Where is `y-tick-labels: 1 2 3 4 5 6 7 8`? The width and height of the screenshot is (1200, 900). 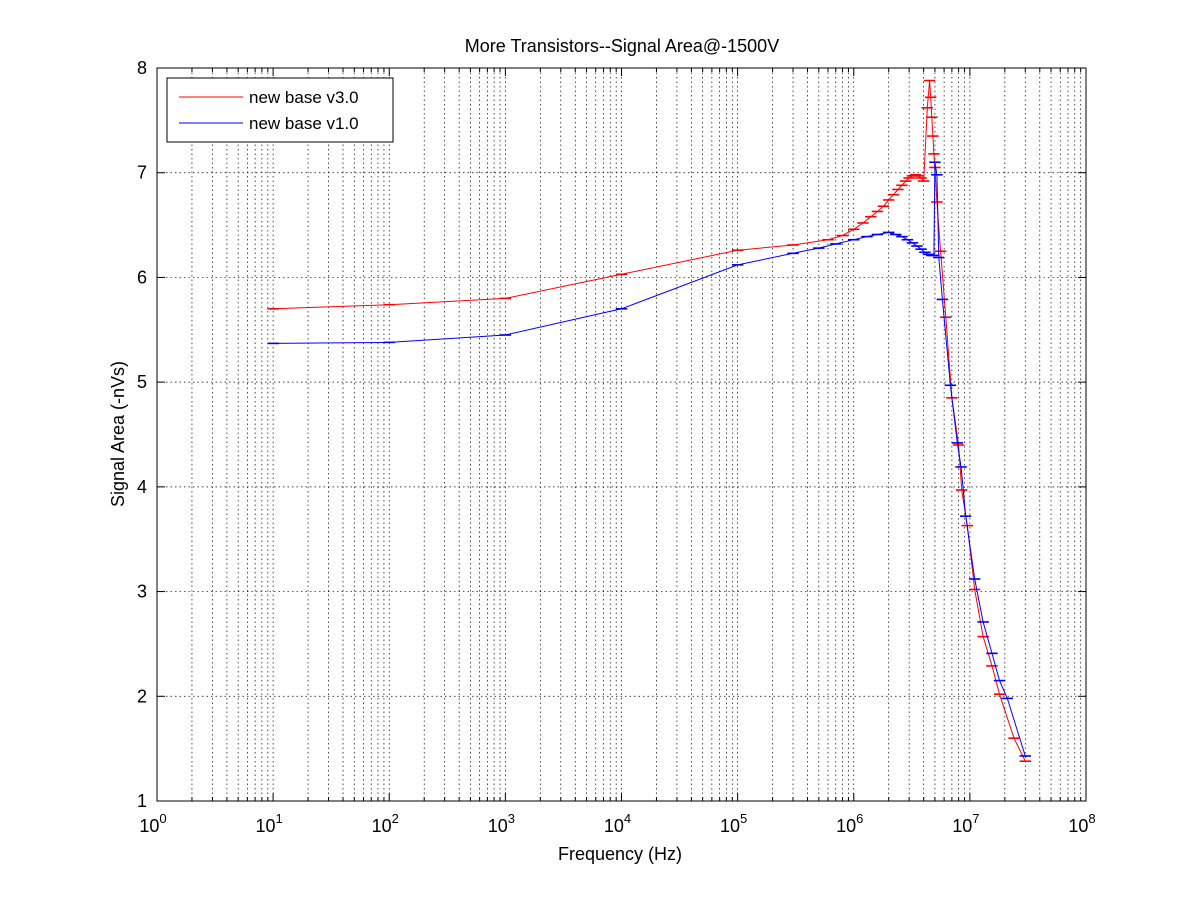 y-tick-labels: 1 2 3 4 5 6 7 8 is located at coordinates (142, 434).